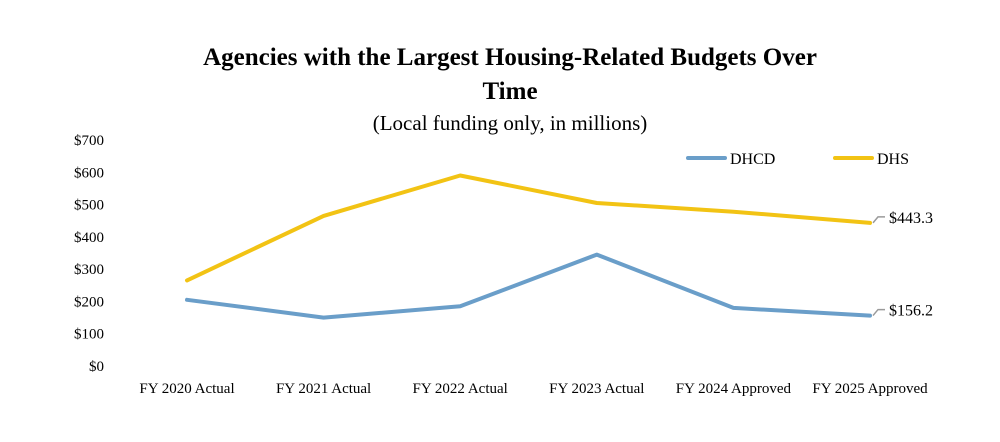  I want to click on y-tick-label: $600, so click(89, 173).